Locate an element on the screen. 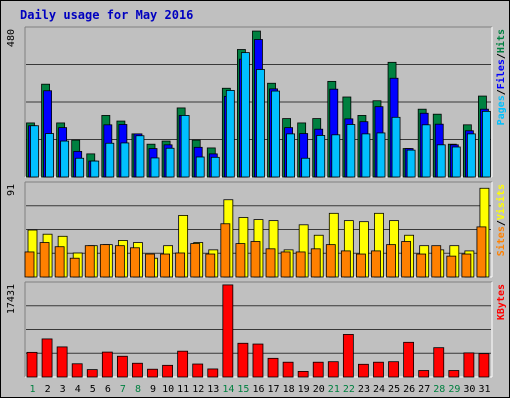 This screenshot has height=403, width=512. legend-pages-files-hits-part: Pages is located at coordinates (501, 110).